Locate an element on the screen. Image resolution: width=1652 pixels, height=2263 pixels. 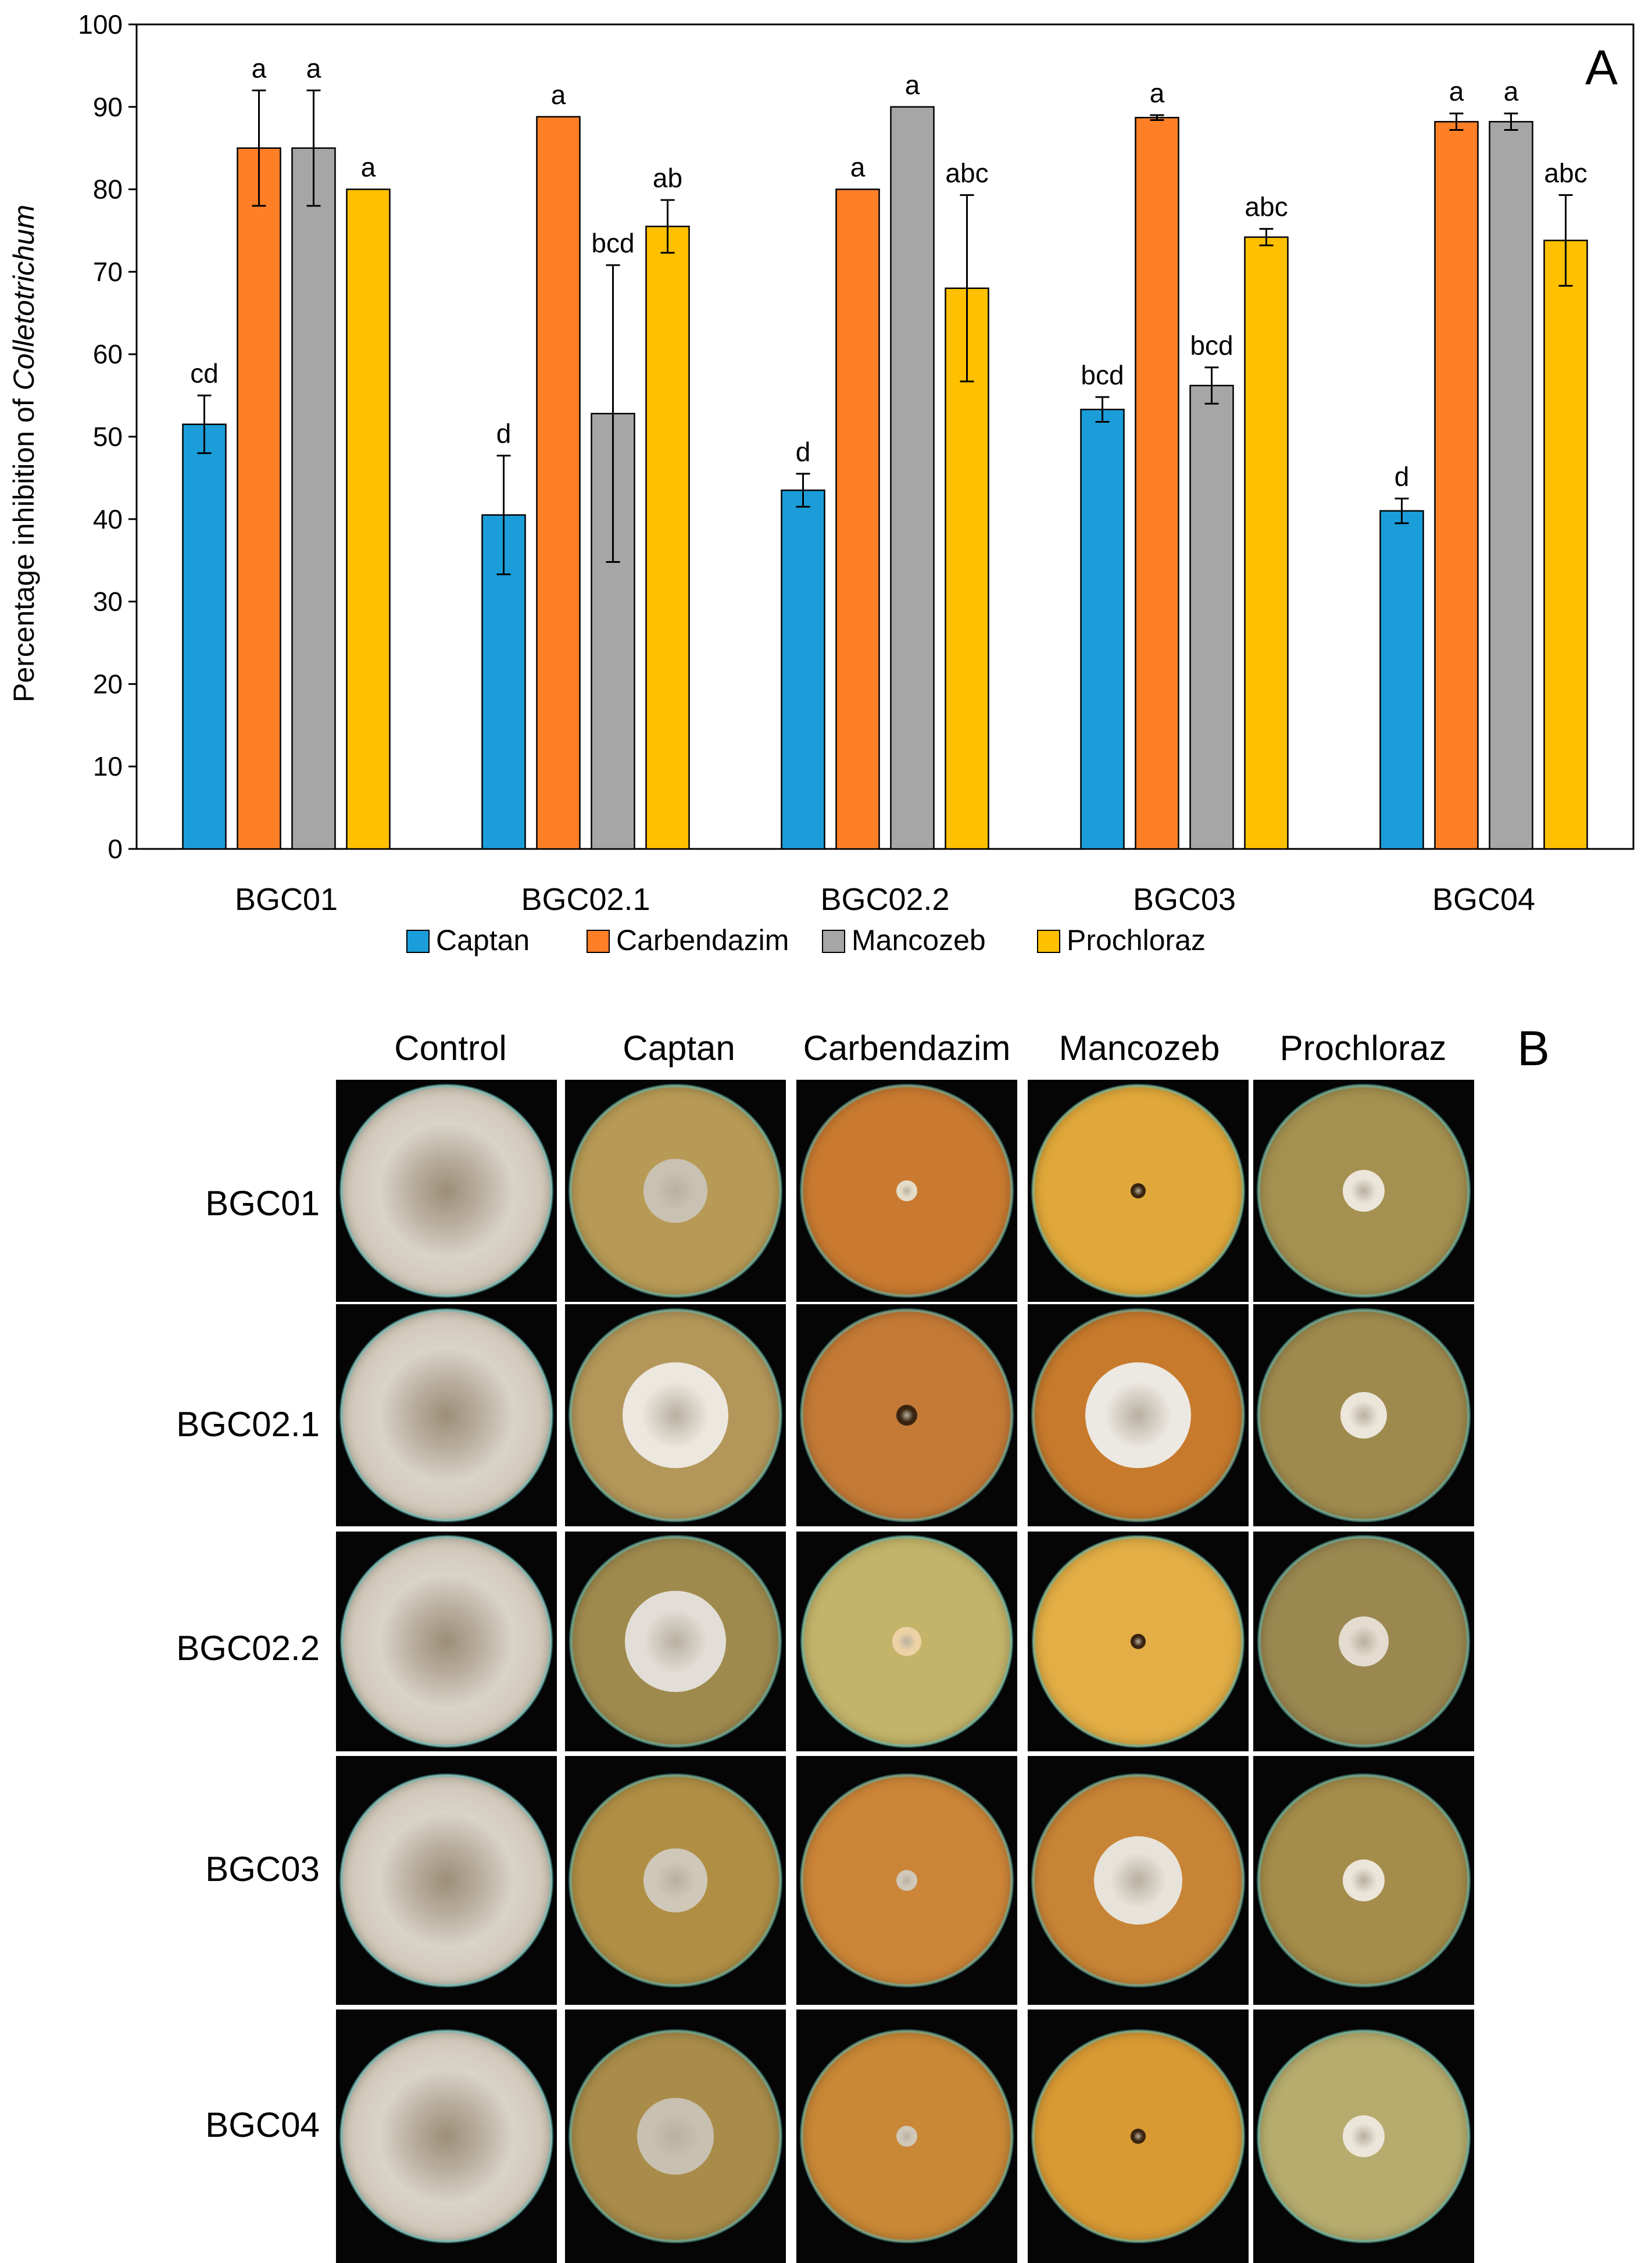
chart-legend: Captan Carbendazim Mancozeb Prochloraz is located at coordinates (806, 940).